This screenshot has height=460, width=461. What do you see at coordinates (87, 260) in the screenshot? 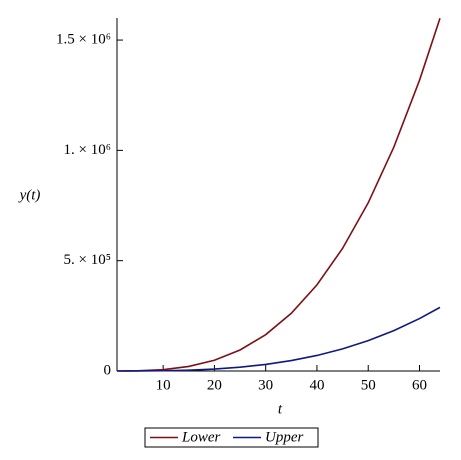
I see `y-tick-label: 5. × 10⁵` at bounding box center [87, 260].